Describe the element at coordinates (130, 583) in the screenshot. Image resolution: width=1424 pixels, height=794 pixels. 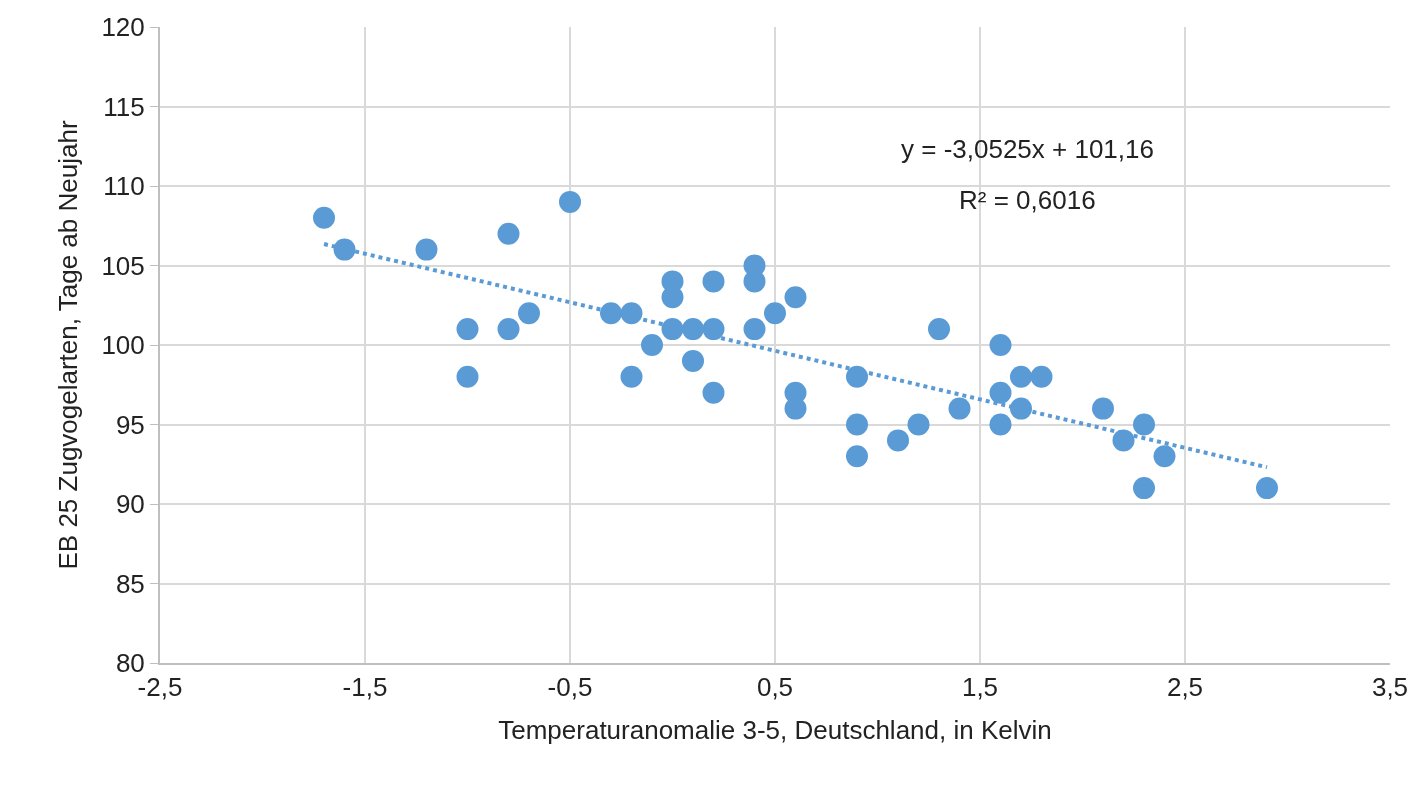
I see `y-tick-label: 85` at that location.